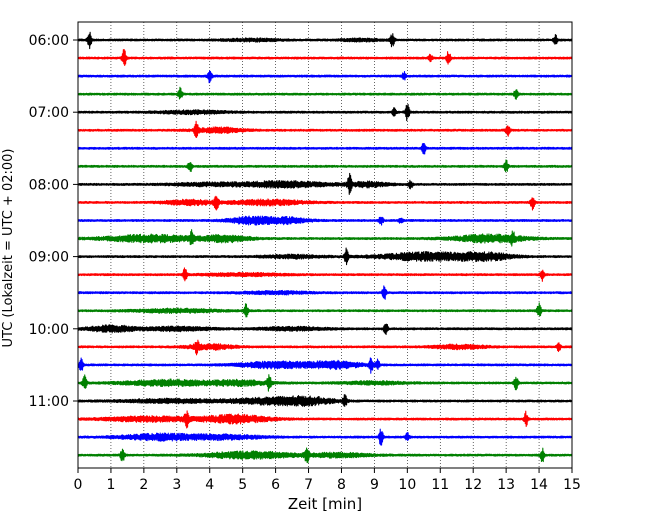 The height and width of the screenshot is (520, 650). What do you see at coordinates (242, 485) in the screenshot?
I see `x-tick-label: 5` at bounding box center [242, 485].